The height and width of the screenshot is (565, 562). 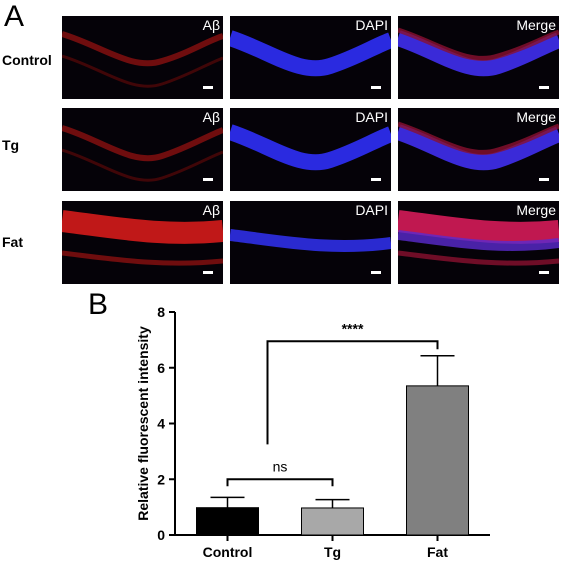 I want to click on y-tick-label: 0, so click(x=161, y=535).